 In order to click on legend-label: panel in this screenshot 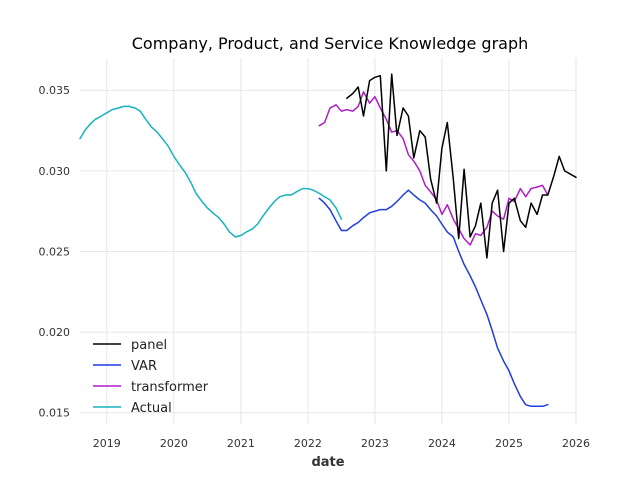, I will do `click(149, 345)`.